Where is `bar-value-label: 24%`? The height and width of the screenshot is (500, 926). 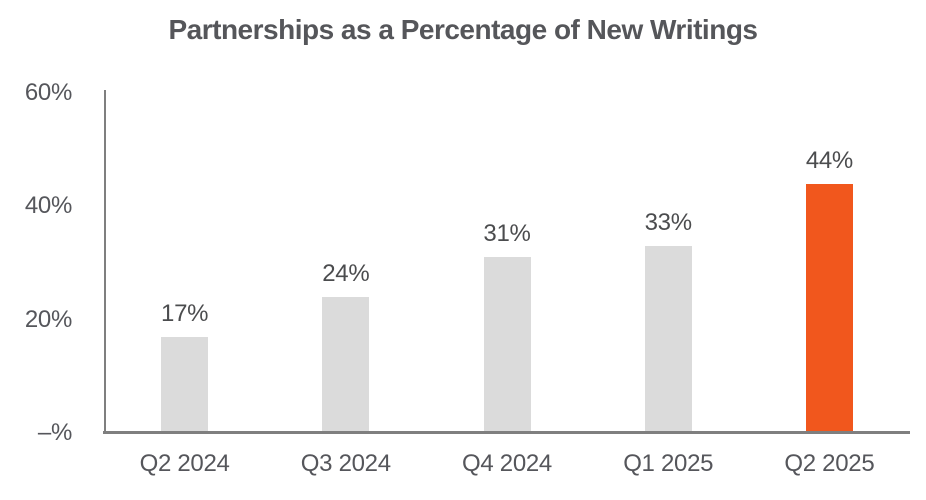
bar-value-label: 24% is located at coordinates (346, 273).